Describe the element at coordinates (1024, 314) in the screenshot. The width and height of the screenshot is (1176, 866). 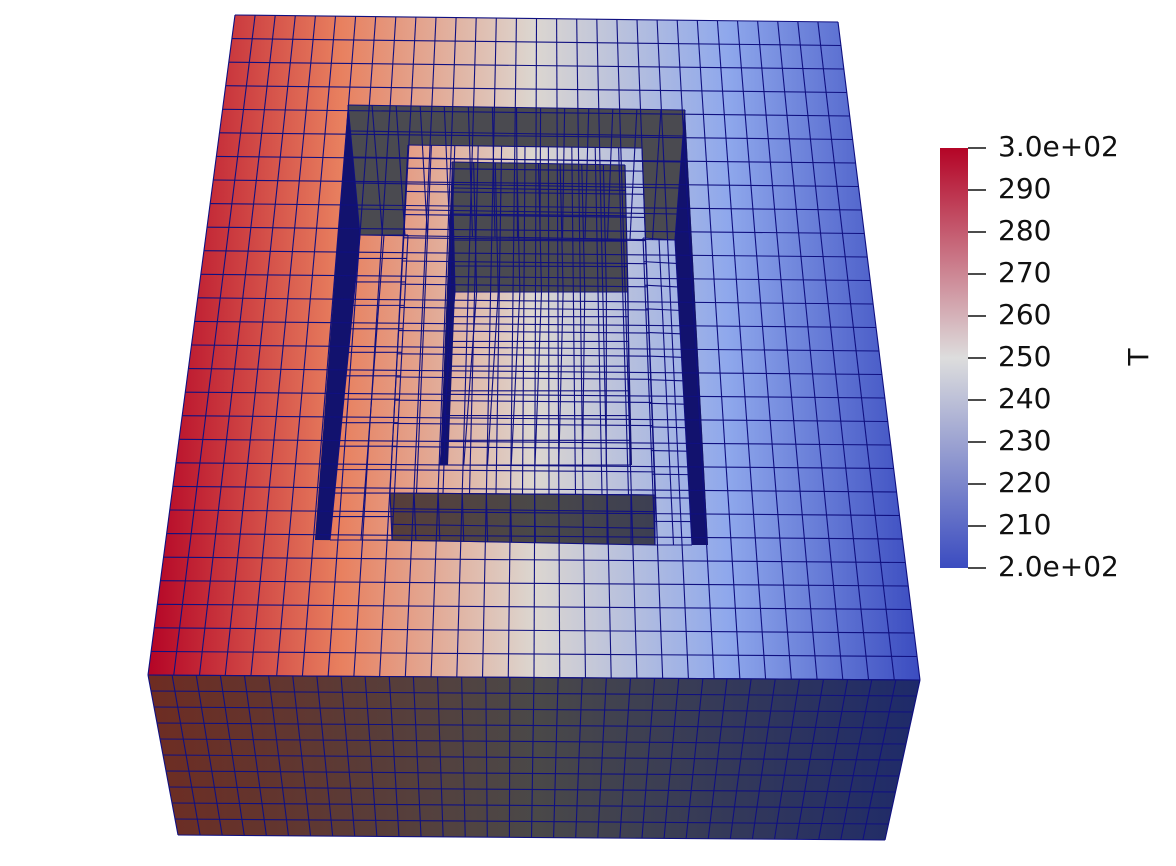
I see `colorbar-label: 260` at that location.